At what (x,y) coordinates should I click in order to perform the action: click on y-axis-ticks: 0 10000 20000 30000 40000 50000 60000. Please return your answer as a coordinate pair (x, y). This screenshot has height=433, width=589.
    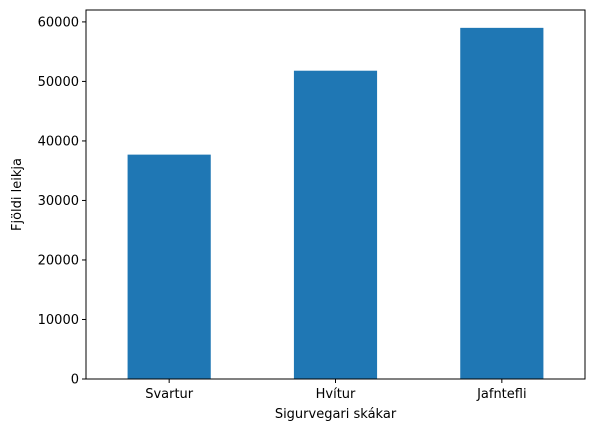
    Looking at the image, I should click on (62, 201).